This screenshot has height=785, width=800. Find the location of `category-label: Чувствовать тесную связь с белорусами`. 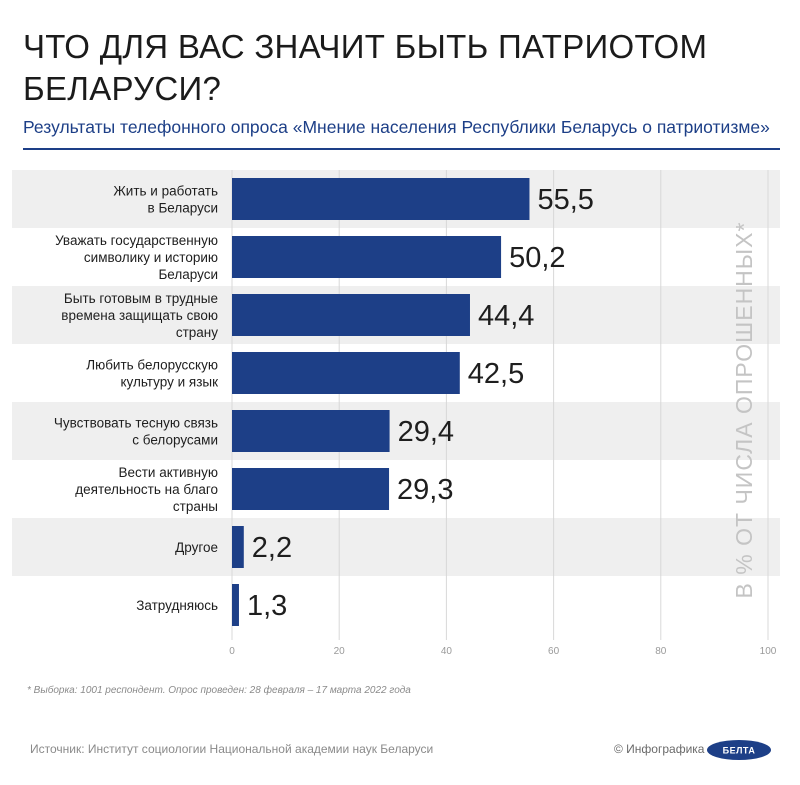

category-label: Чувствовать тесную связь с белорусами is located at coordinates (136, 432).